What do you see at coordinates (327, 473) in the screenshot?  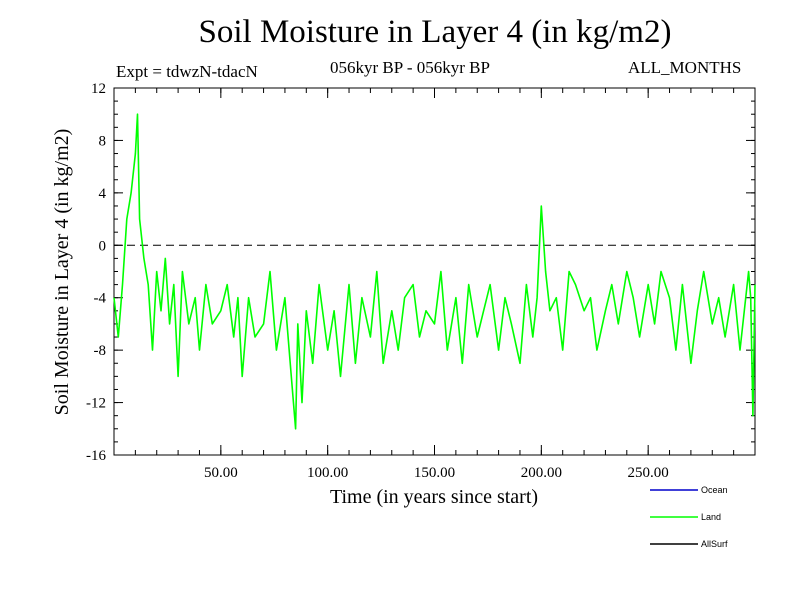 I see `x-tick-label: 100.00` at bounding box center [327, 473].